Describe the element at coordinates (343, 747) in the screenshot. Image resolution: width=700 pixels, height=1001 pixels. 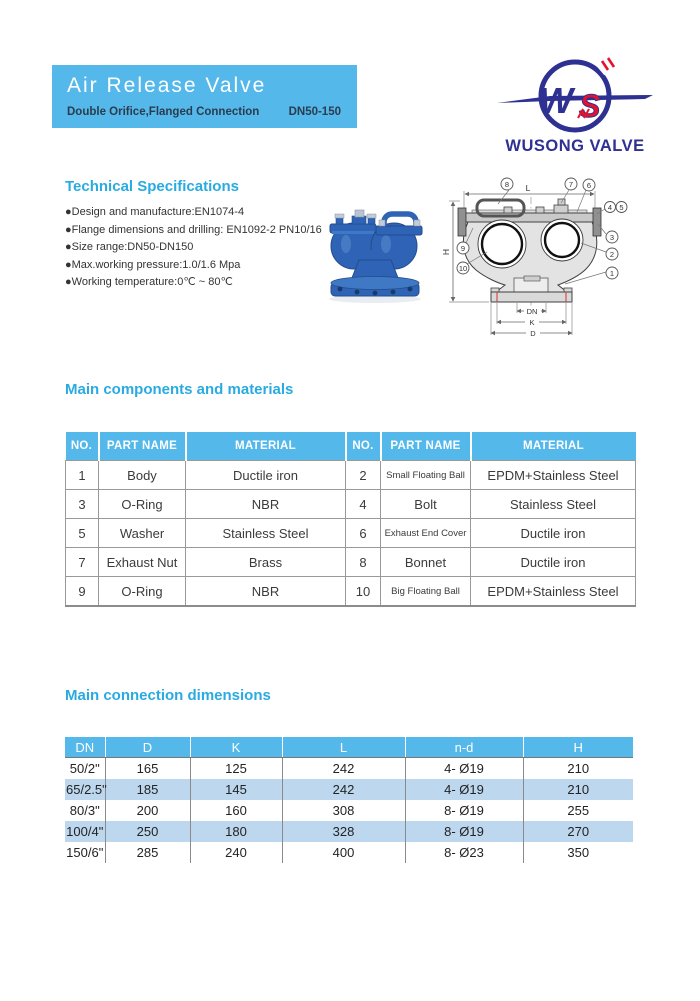
I see `column-header: L` at that location.